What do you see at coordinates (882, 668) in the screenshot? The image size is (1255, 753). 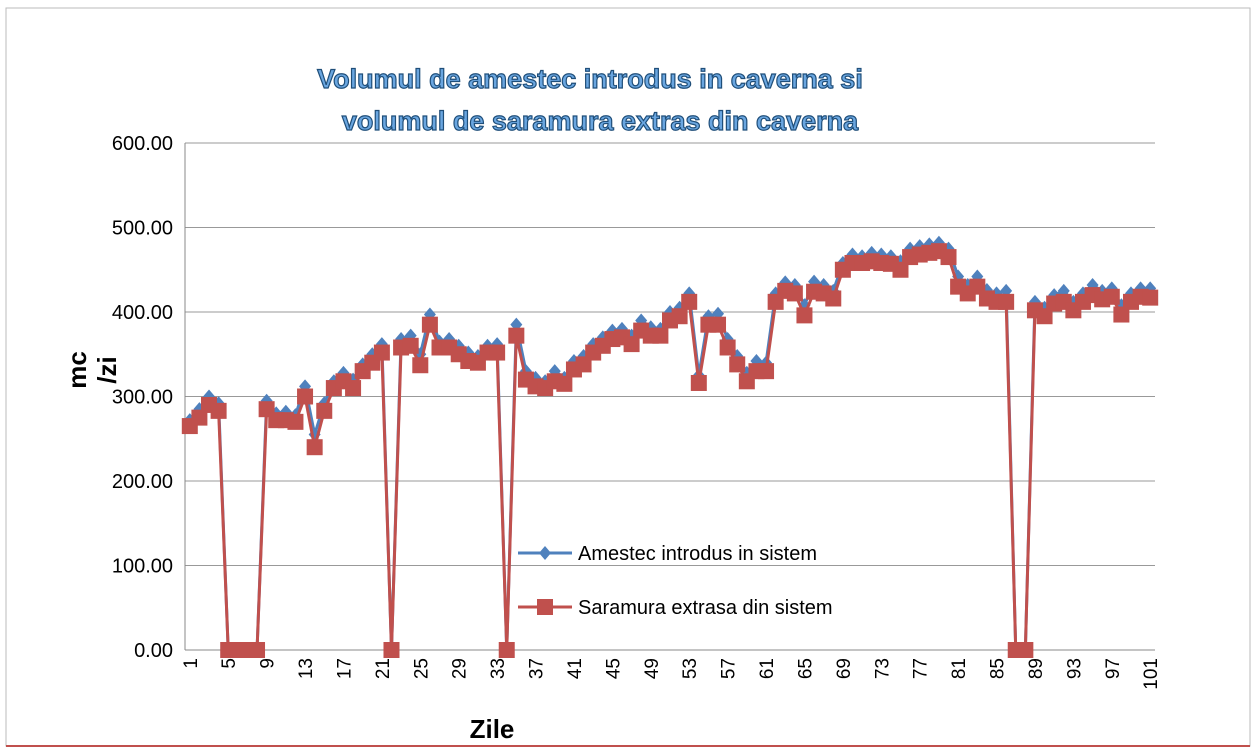 I see `x-tick-label: 73` at bounding box center [882, 668].